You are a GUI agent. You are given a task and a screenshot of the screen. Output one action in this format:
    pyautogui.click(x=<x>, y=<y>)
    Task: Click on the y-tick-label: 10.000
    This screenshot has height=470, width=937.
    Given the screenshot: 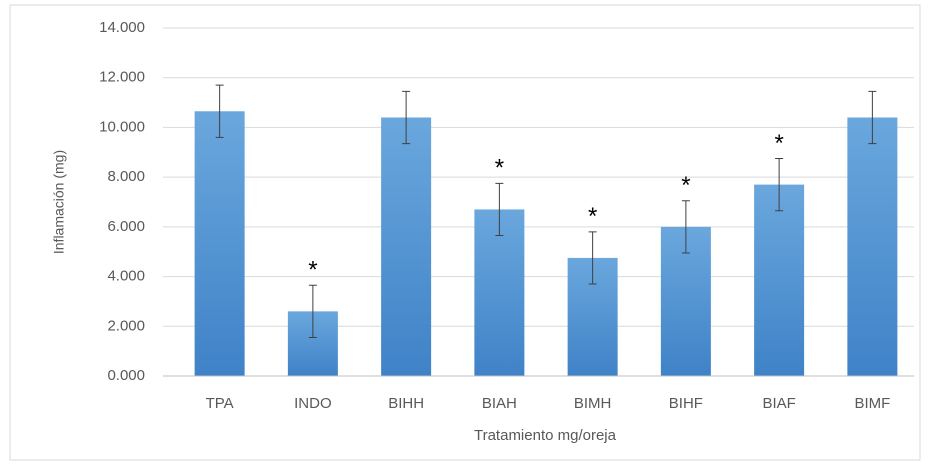 What is the action you would take?
    pyautogui.click(x=122, y=126)
    